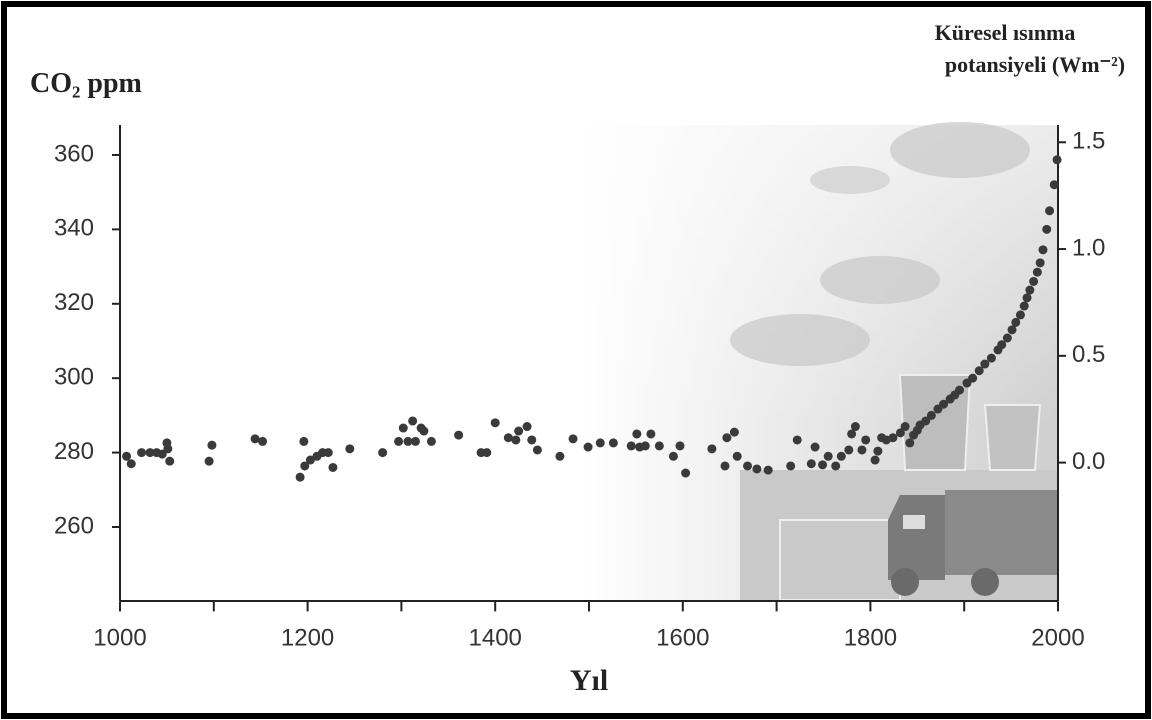  Describe the element at coordinates (1035, 64) in the screenshot. I see `y2-axis-label: potansiyeli (Wm⁻²)` at that location.